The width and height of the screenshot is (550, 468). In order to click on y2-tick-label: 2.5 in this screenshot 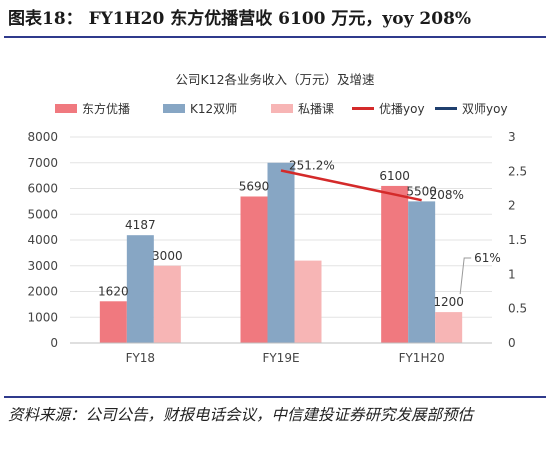, I will do `click(517, 171)`.